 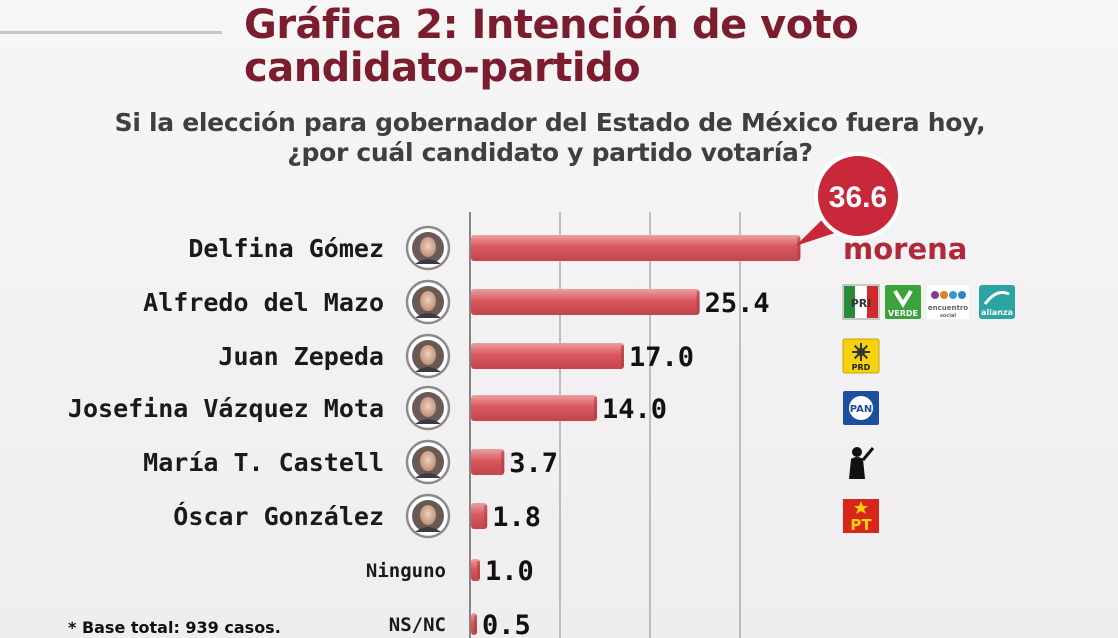 I want to click on value-label-alfredo-del-mazo: 25.4, so click(x=737, y=303).